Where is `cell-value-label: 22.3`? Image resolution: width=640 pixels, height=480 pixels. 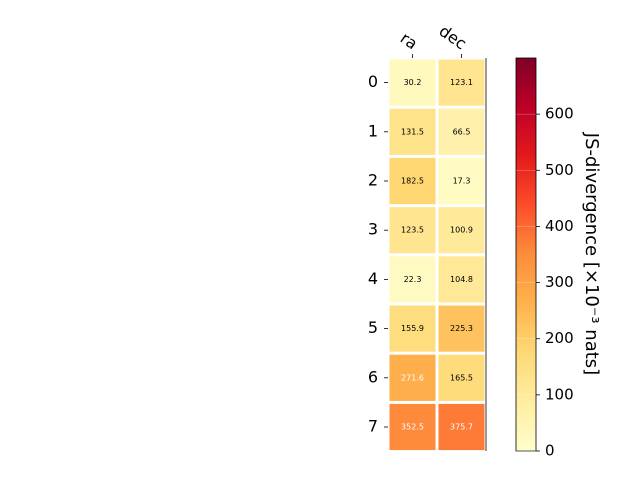
cell-value-label: 22.3 is located at coordinates (413, 279).